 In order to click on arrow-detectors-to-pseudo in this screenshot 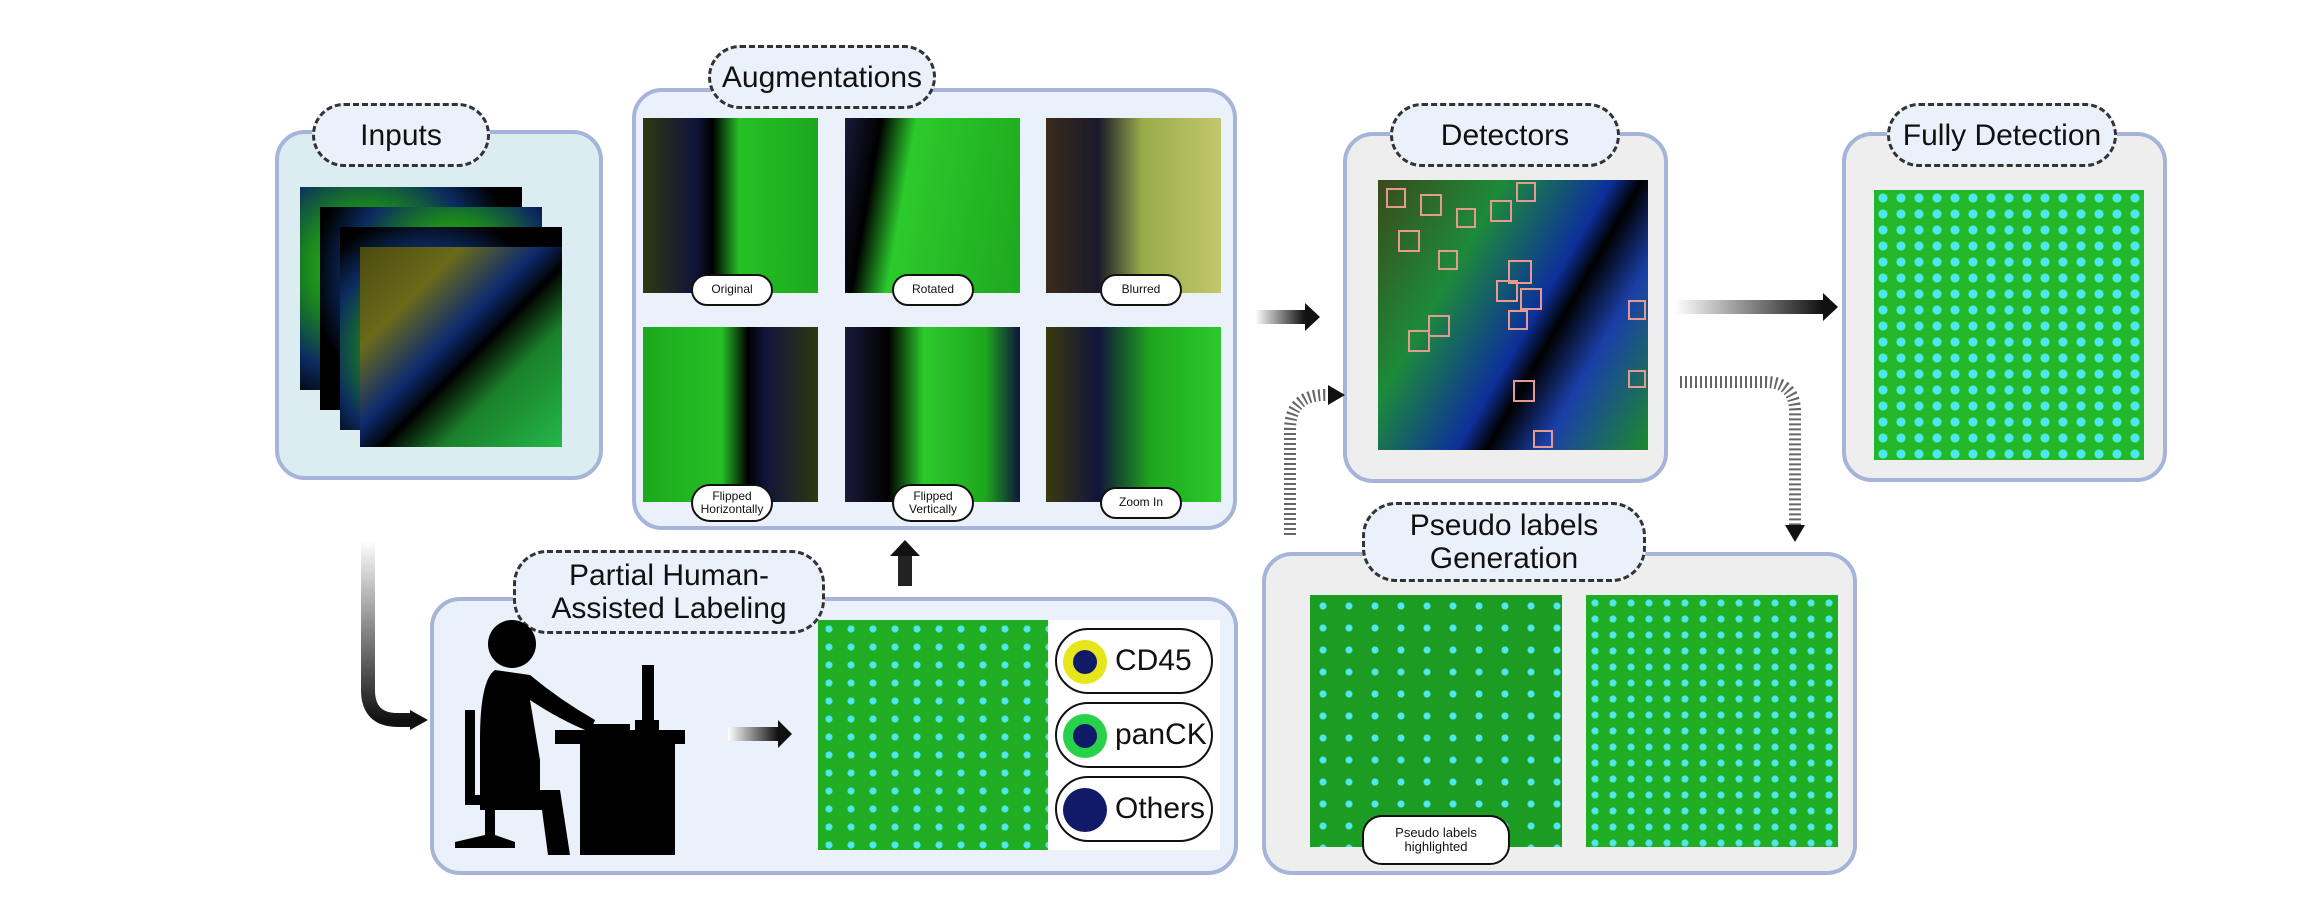, I will do `click(1742, 462)`.